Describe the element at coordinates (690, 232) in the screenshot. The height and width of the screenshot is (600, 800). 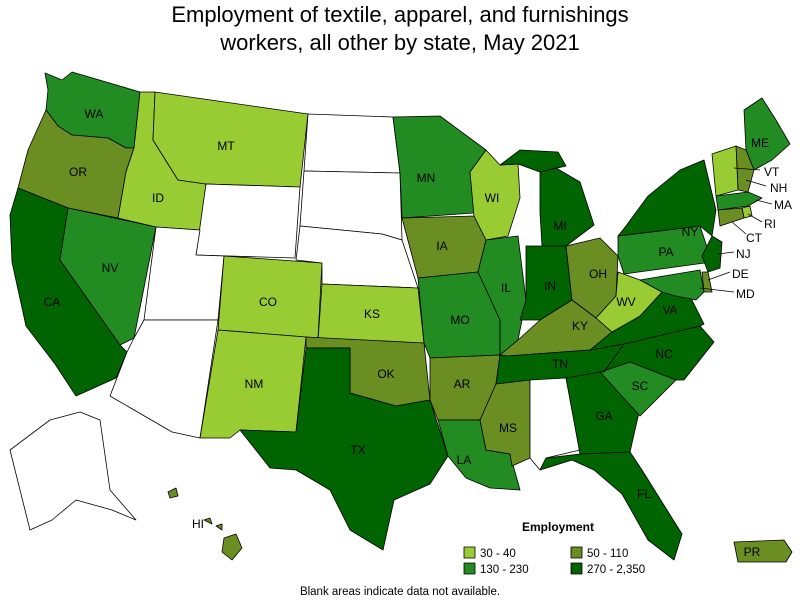
I see `label-NY: NY` at that location.